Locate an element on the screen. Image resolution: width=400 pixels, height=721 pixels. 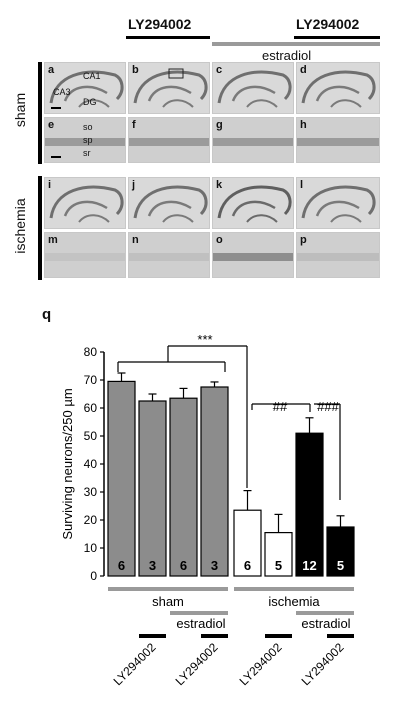
group-label-ischemia: ischemia is located at coordinates (294, 601).